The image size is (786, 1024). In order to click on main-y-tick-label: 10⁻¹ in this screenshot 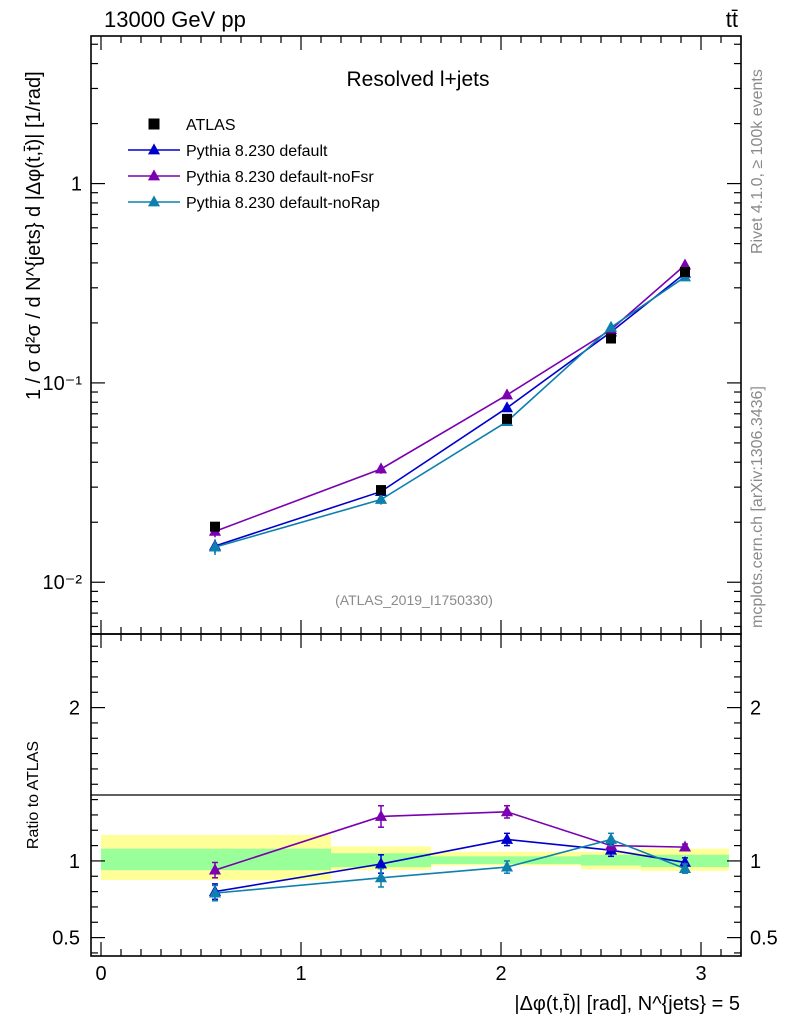, I will do `click(63, 384)`.